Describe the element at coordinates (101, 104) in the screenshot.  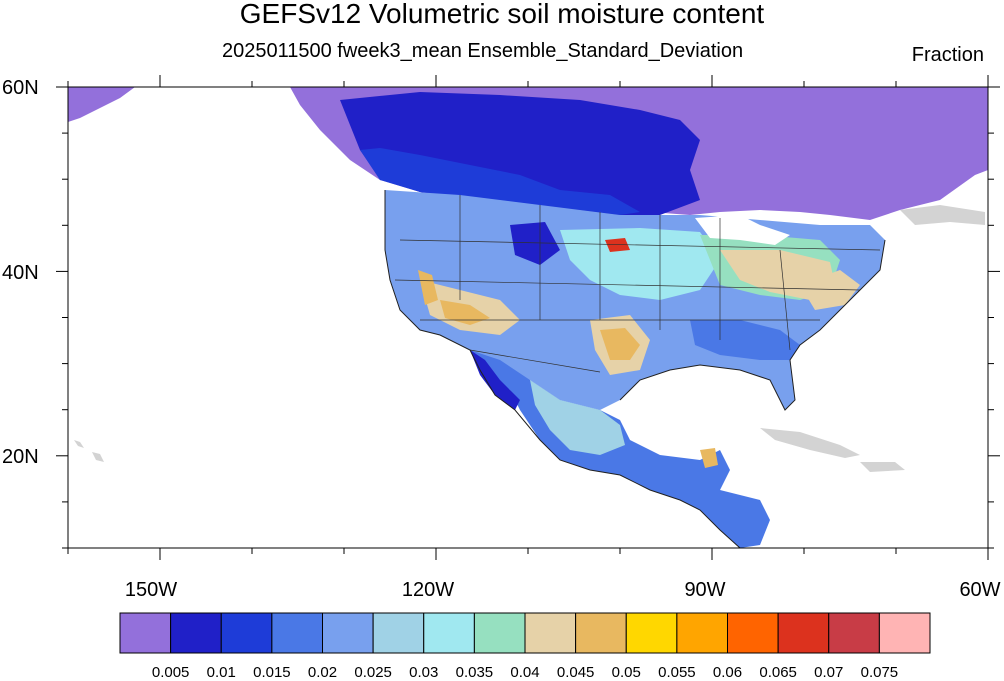
I see `alaska-region` at that location.